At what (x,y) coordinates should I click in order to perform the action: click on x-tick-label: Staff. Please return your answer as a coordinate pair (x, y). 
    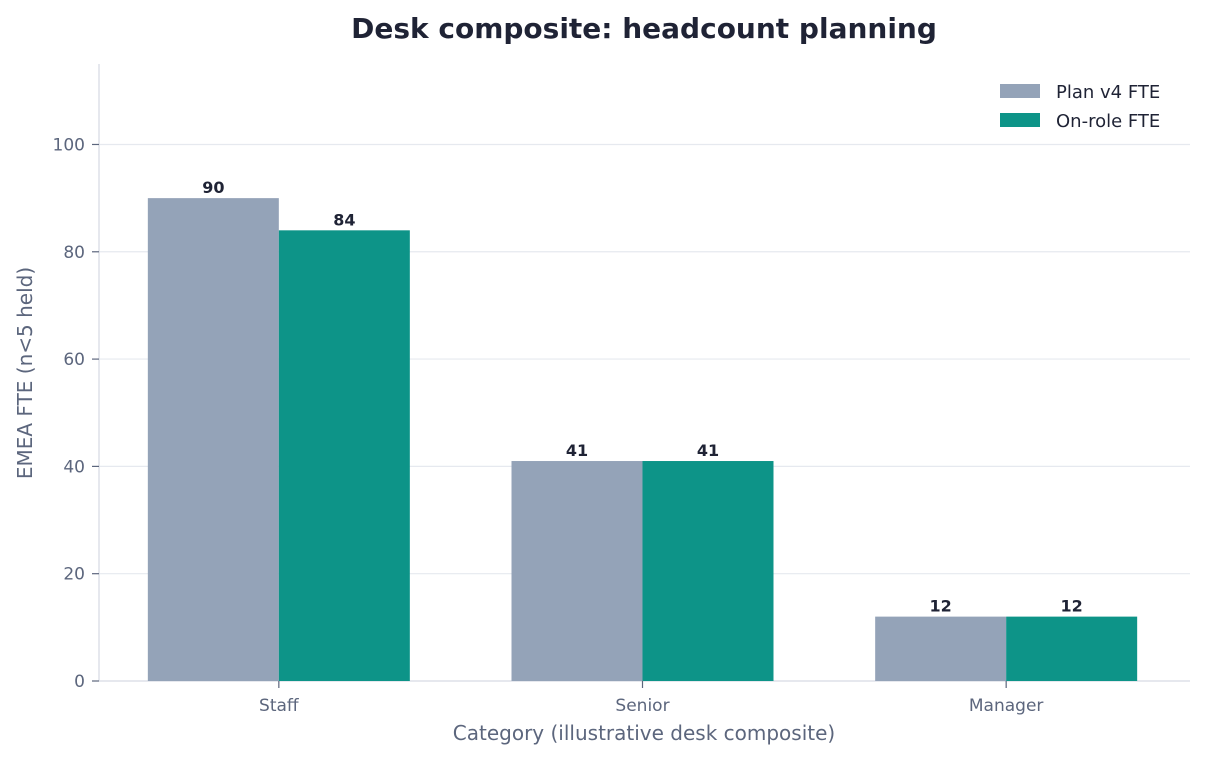
    Looking at the image, I should click on (279, 706).